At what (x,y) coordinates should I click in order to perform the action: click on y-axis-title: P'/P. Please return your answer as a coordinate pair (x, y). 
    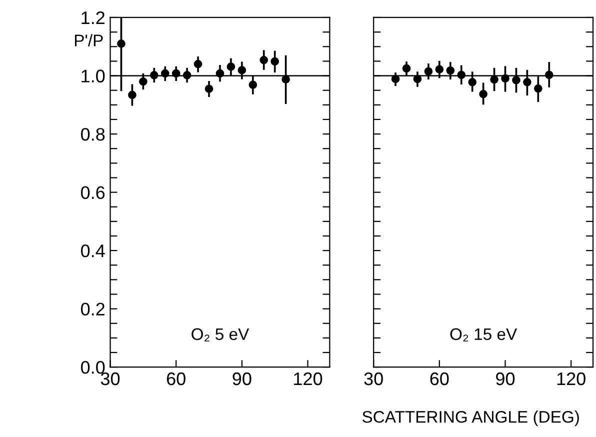
    Looking at the image, I should click on (88, 40).